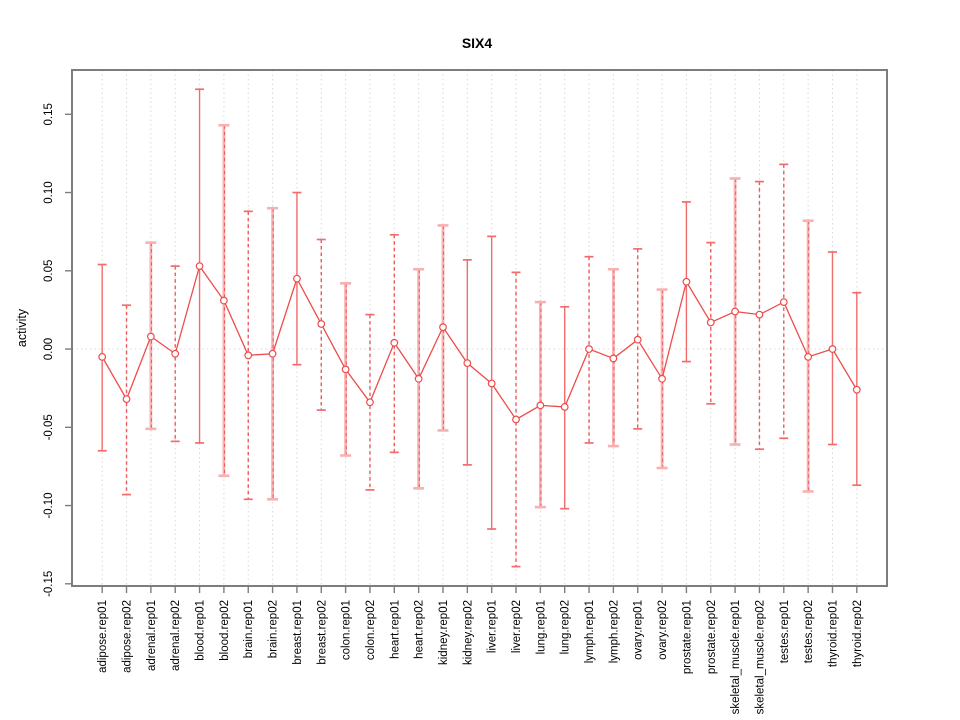 This screenshot has height=720, width=960. Describe the element at coordinates (201, 630) in the screenshot. I see `x-tick-label: blood.rep01` at that location.